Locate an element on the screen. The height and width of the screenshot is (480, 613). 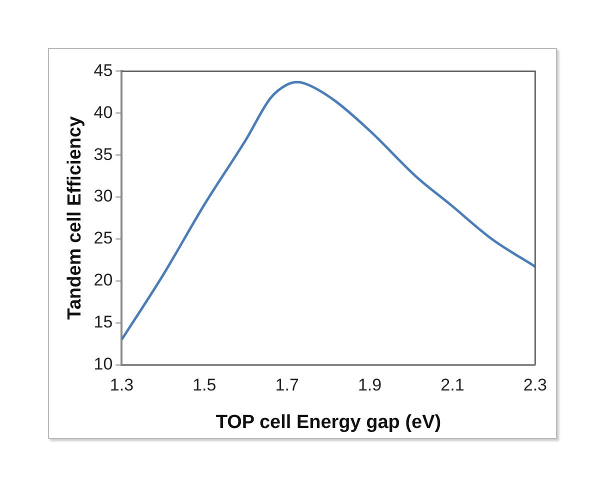
x-tick-label: 1.9 is located at coordinates (370, 385).